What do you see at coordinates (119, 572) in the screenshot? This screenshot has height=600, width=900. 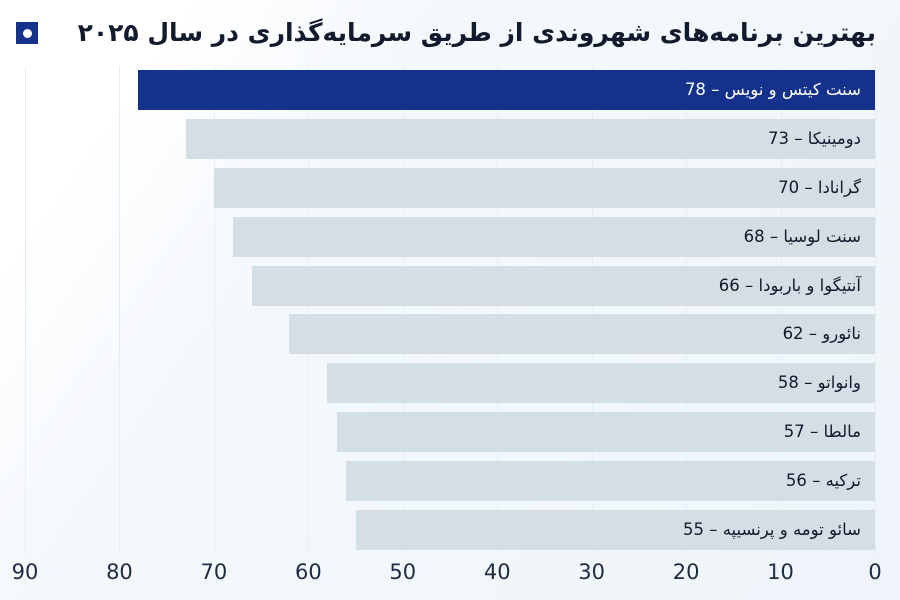 I see `x-axis-tick: 80` at bounding box center [119, 572].